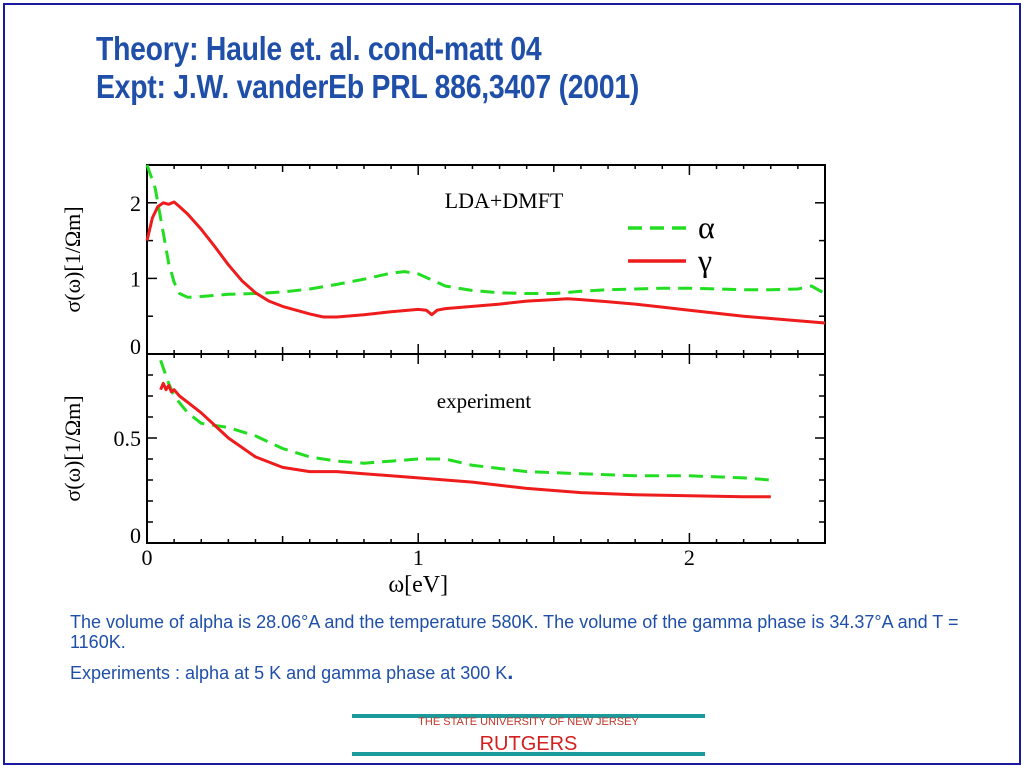  Describe the element at coordinates (704, 260) in the screenshot. I see `panel-1-legend-gamma-label: γ` at that location.